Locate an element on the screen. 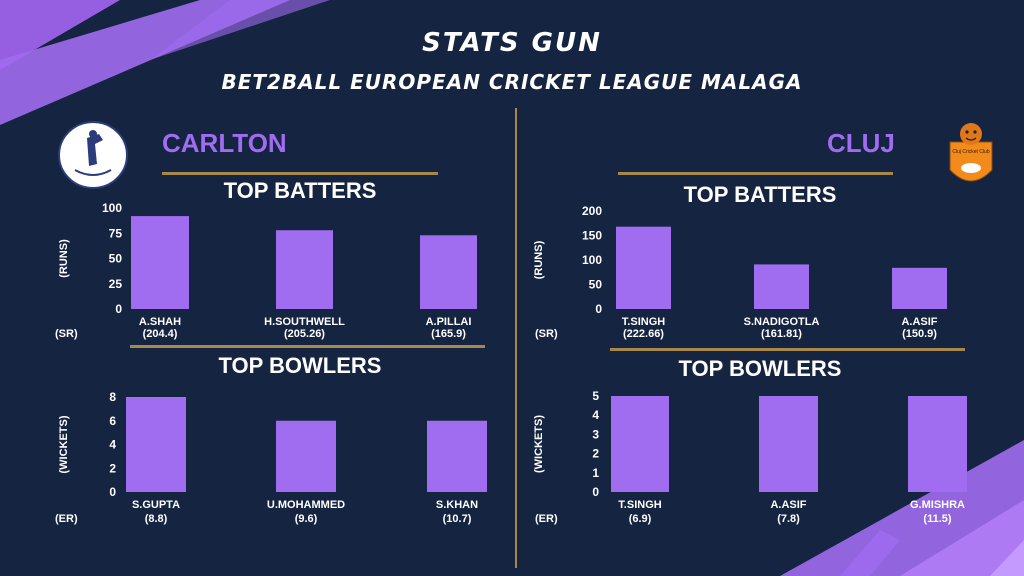  carlton-bowlers-title: TOP BOWLERS is located at coordinates (300, 365).